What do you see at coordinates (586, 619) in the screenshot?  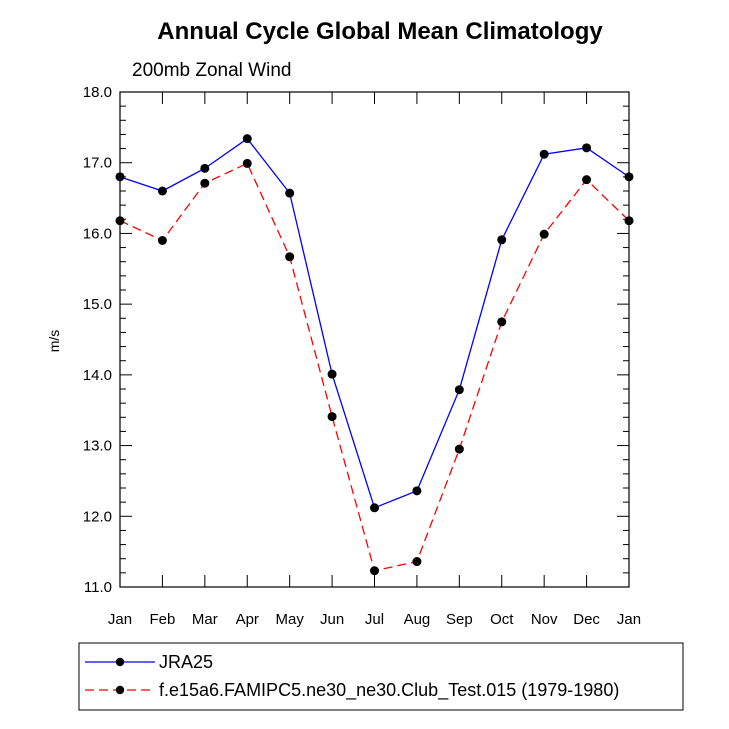 I see `x-tick-label: Dec` at bounding box center [586, 619].